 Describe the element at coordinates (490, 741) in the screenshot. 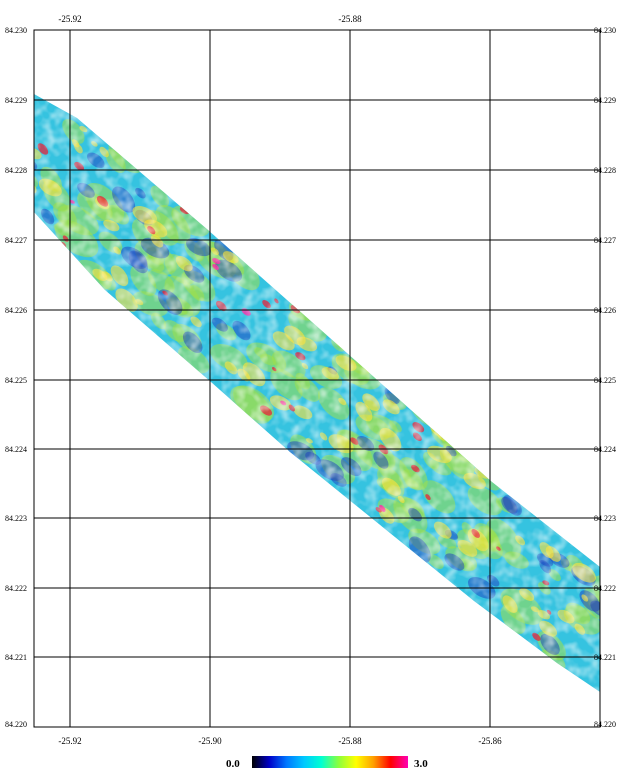

I see `bottom-label: -25.86` at that location.